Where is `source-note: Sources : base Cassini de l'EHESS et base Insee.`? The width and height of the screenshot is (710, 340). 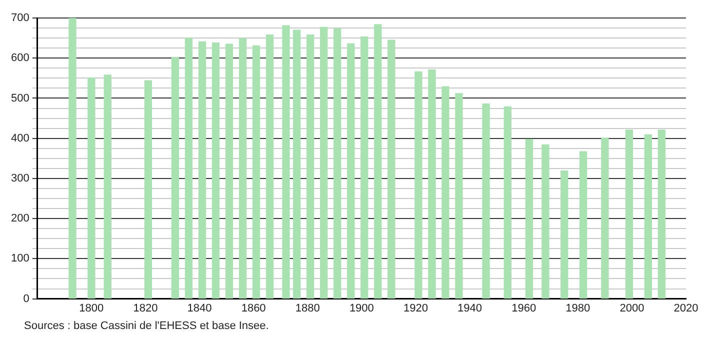 source-note: Sources : base Cassini de l'EHESS et base Insee. is located at coordinates (147, 326).